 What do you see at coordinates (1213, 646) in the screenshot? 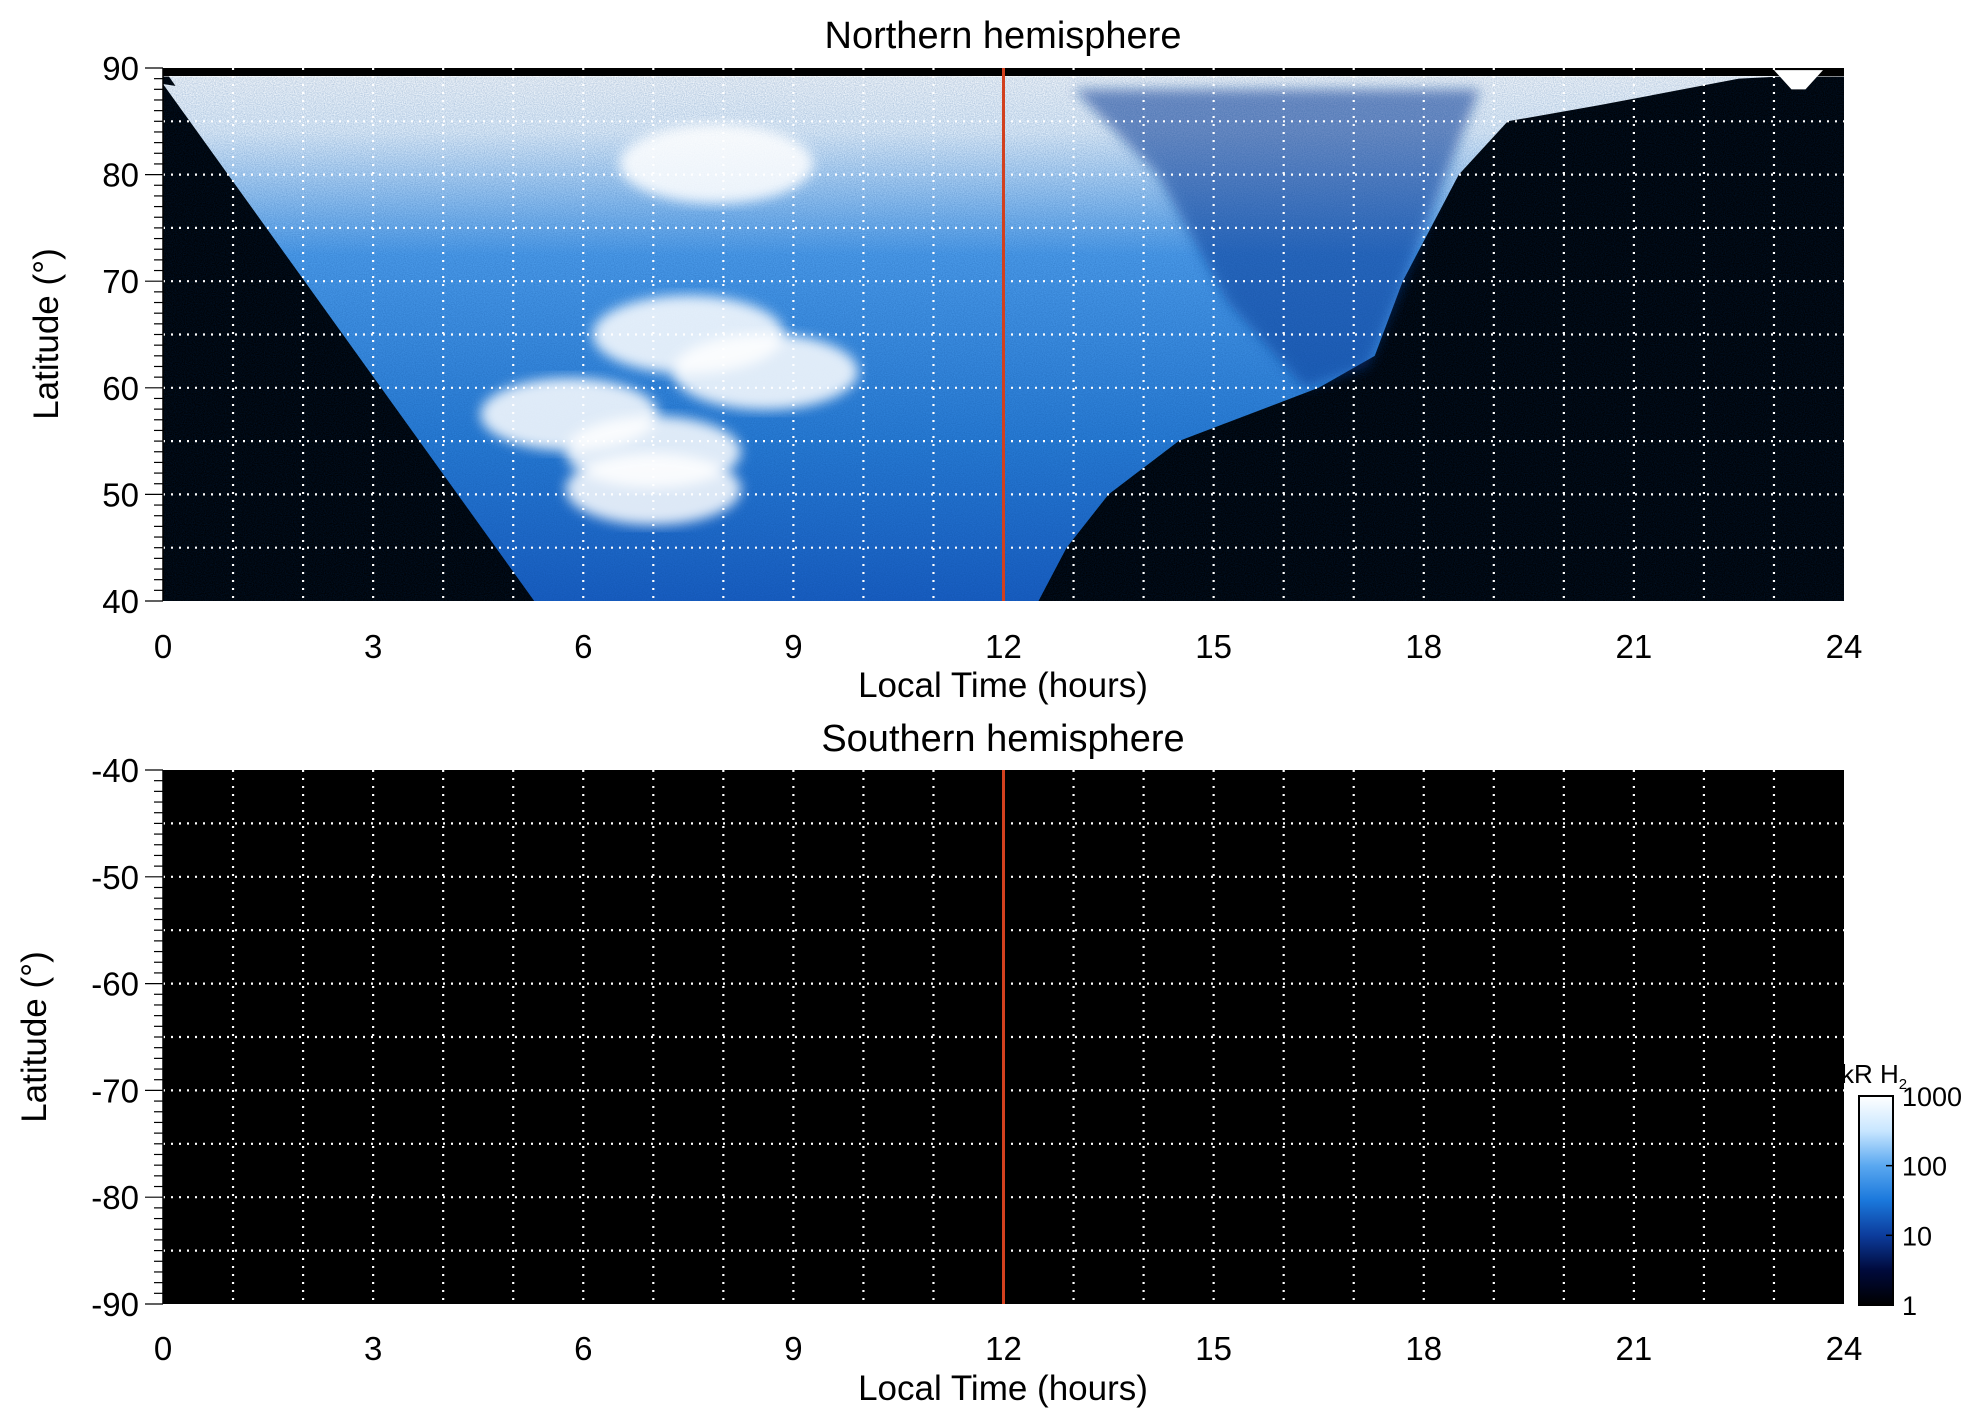
I see `north-x-tick-label: 15` at bounding box center [1213, 646].